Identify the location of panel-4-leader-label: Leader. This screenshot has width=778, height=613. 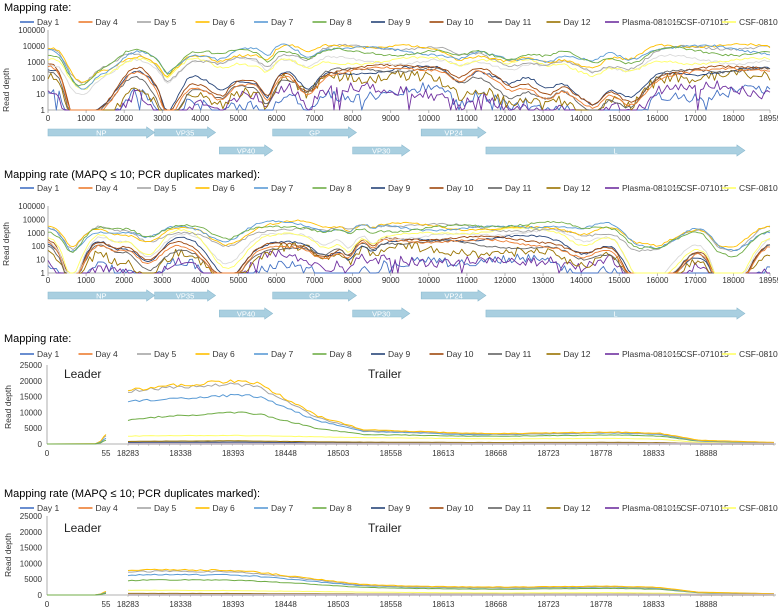
(82, 528).